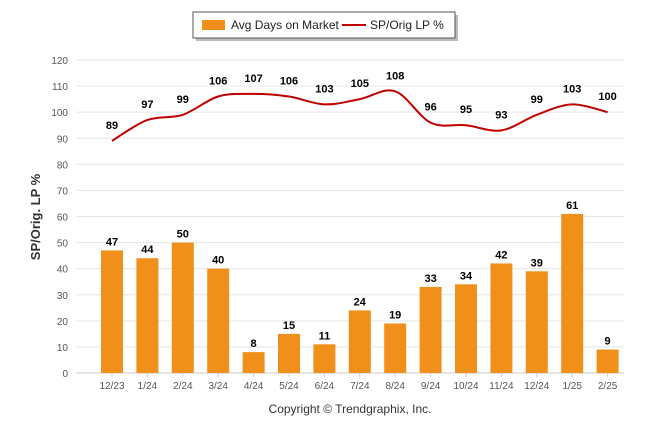  What do you see at coordinates (63, 296) in the screenshot?
I see `y-tick-label: 30` at bounding box center [63, 296].